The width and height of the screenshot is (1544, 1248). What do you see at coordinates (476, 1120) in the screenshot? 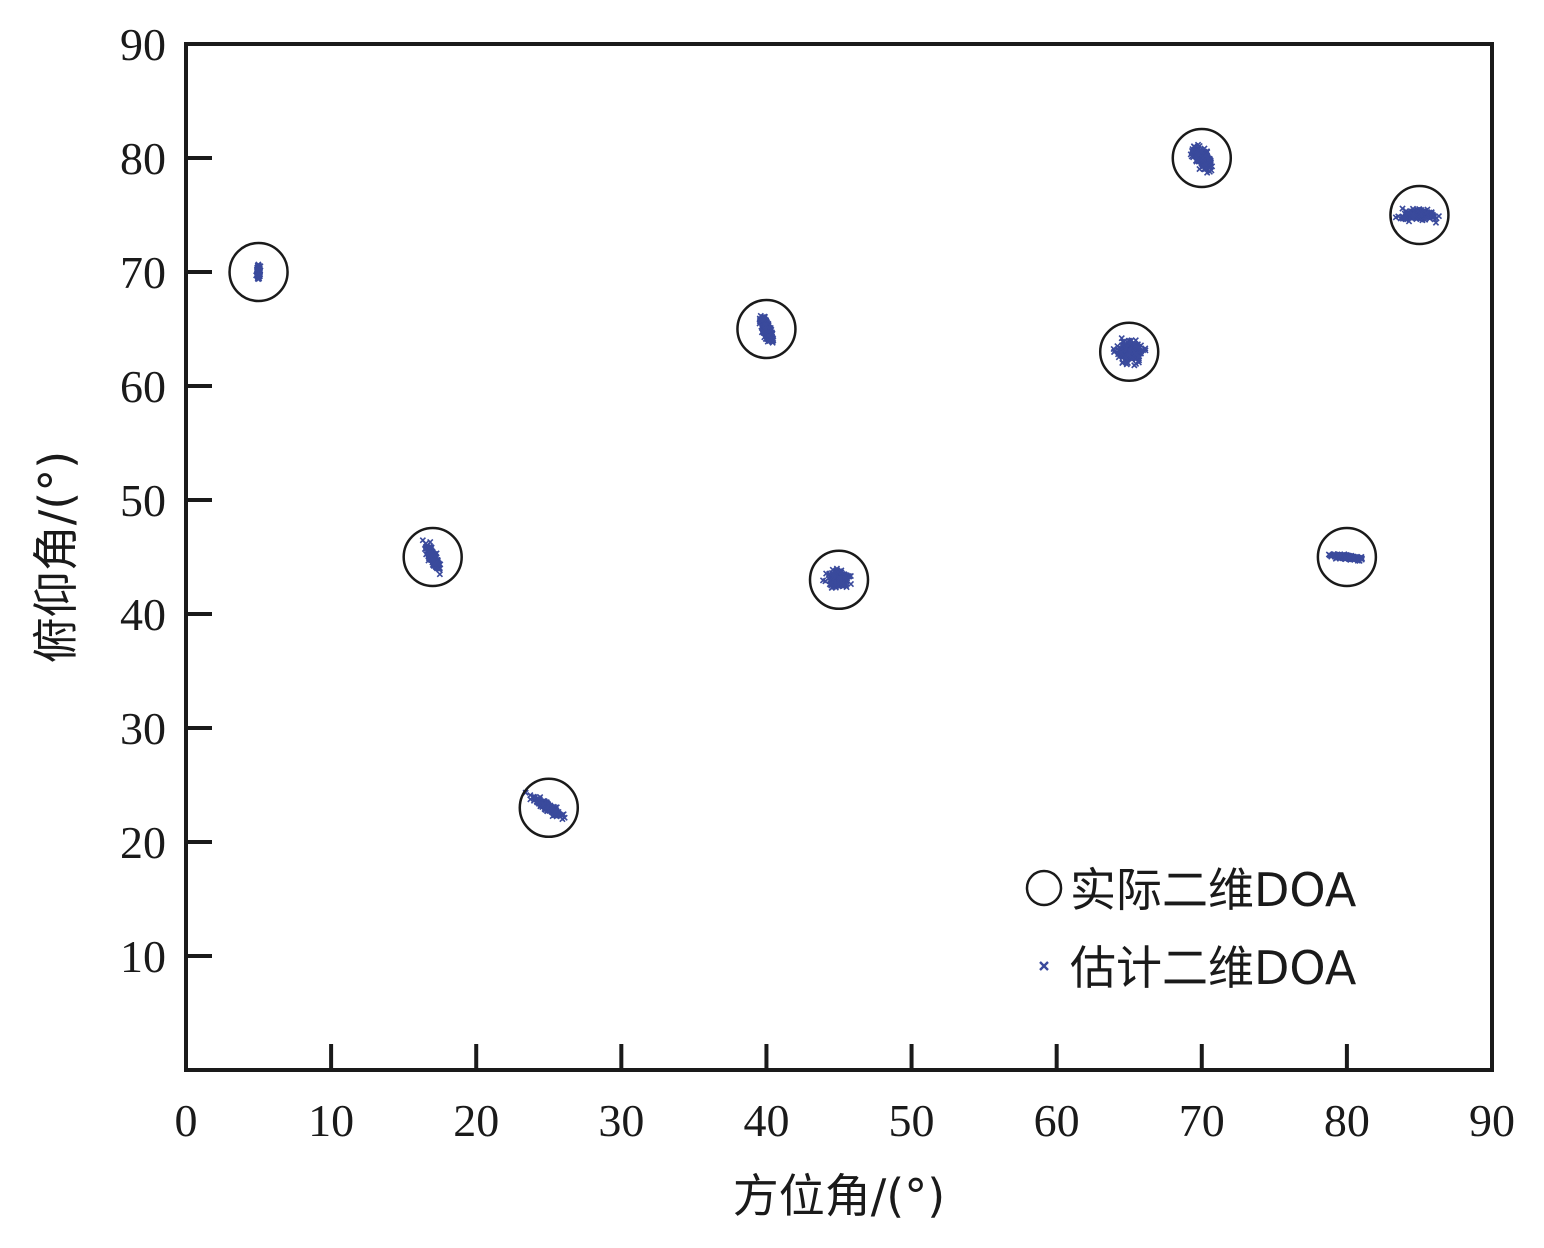
I see `x-tick-label: 20` at bounding box center [476, 1120].